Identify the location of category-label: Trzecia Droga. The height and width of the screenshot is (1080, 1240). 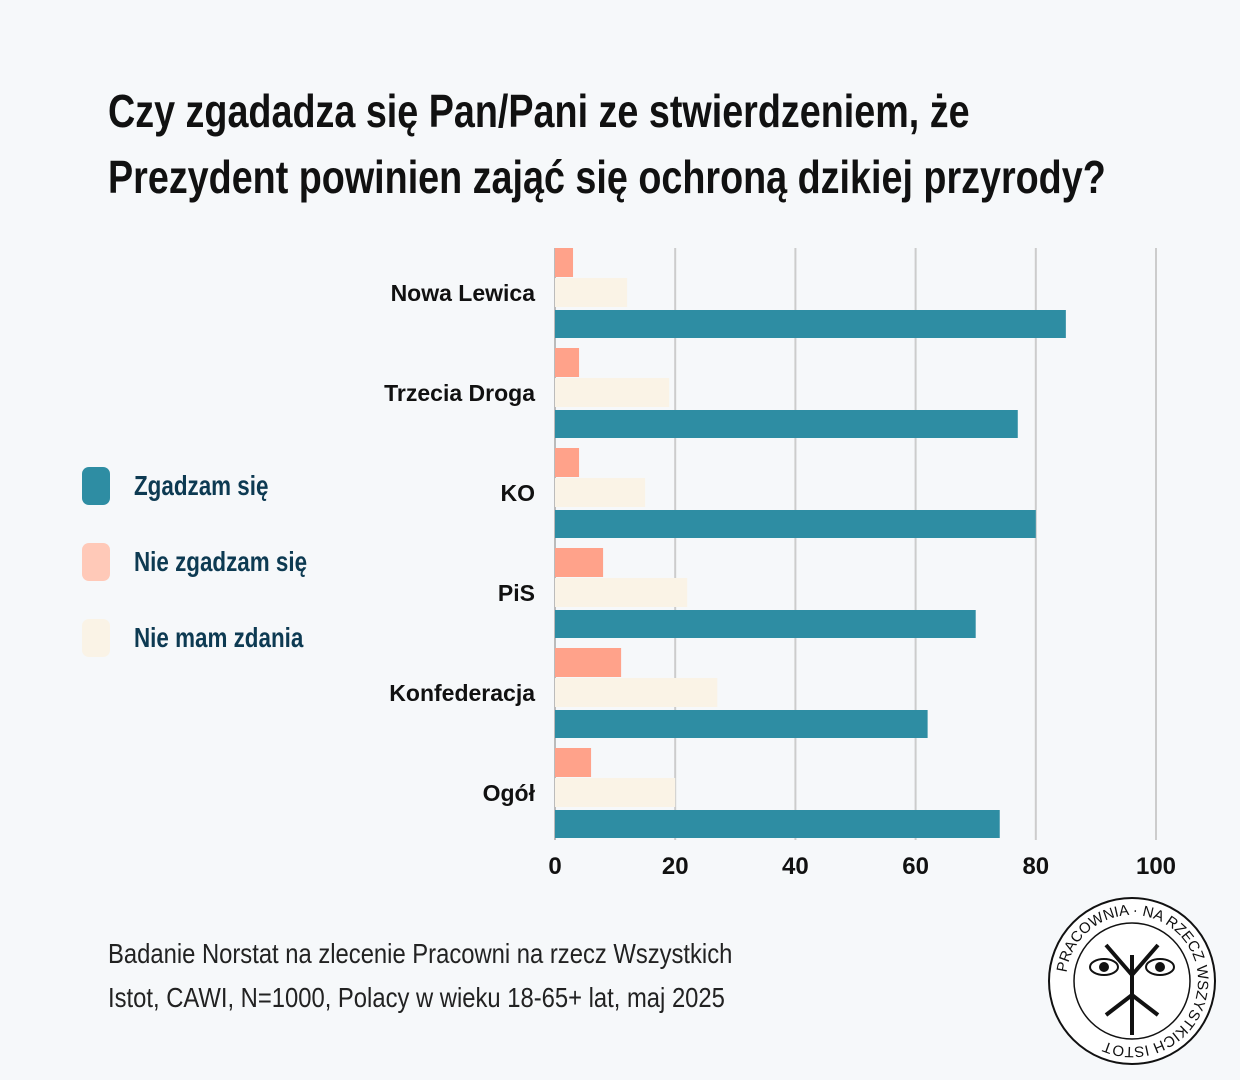
(459, 393).